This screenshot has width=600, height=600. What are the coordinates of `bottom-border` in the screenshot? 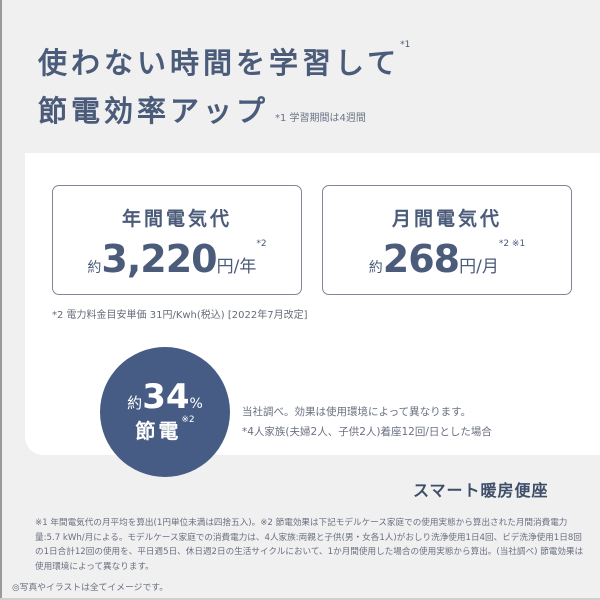 It's located at (300, 599).